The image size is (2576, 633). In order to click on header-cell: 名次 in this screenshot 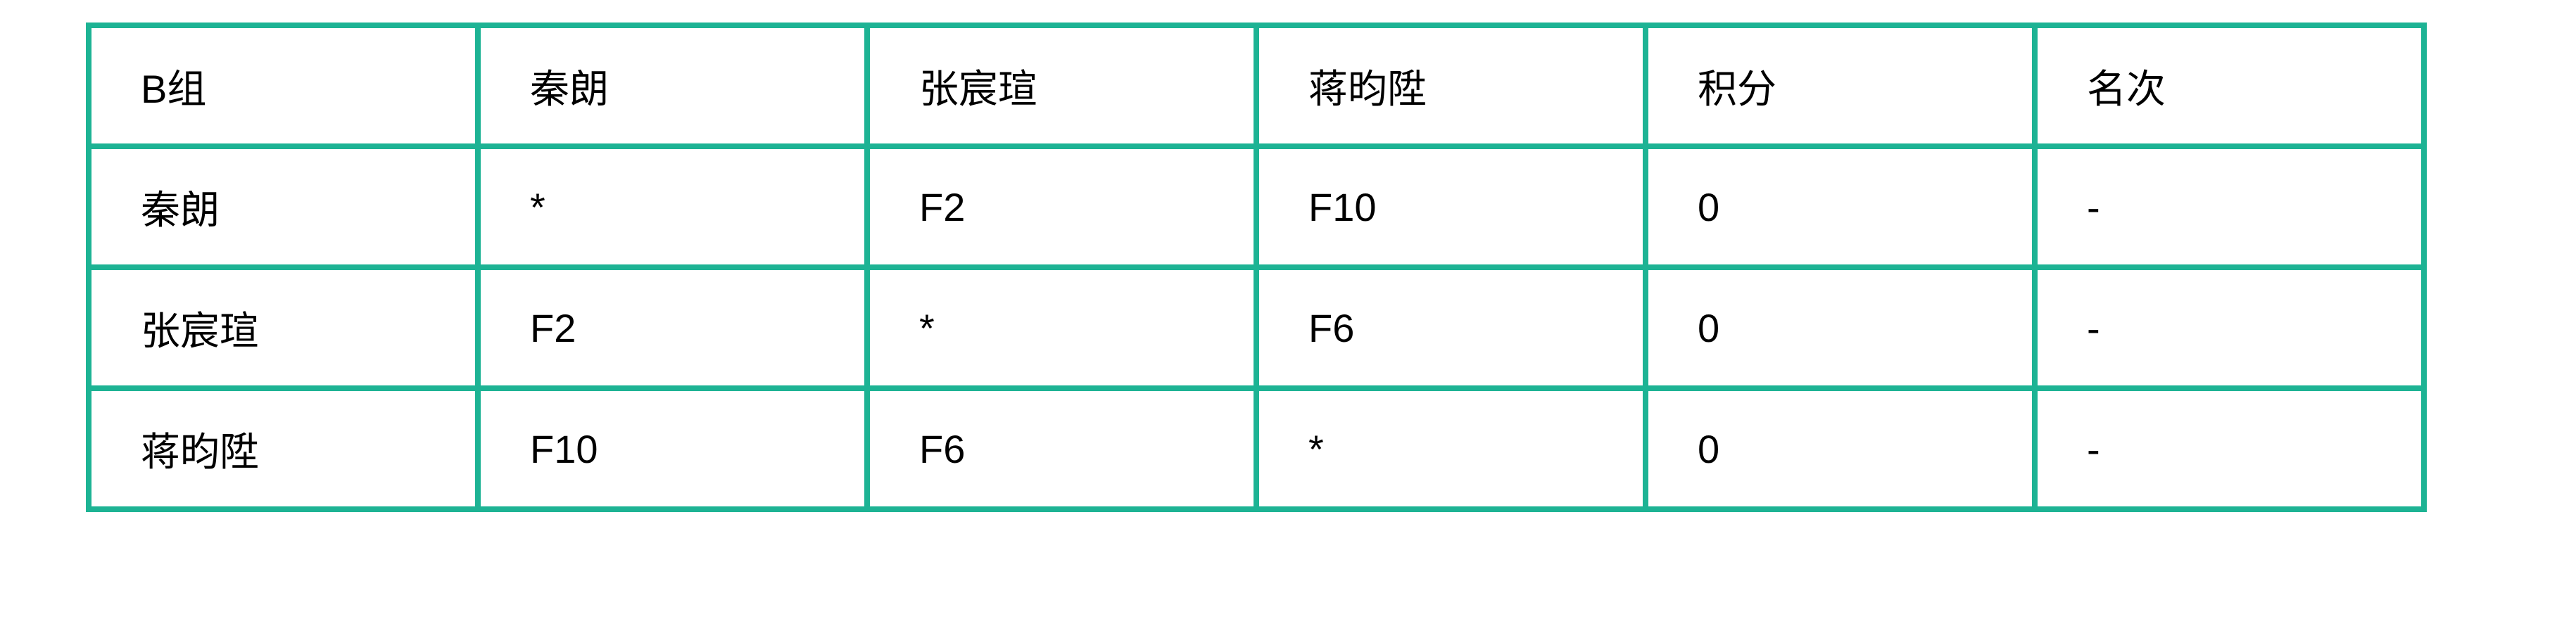, I will do `click(2229, 86)`.